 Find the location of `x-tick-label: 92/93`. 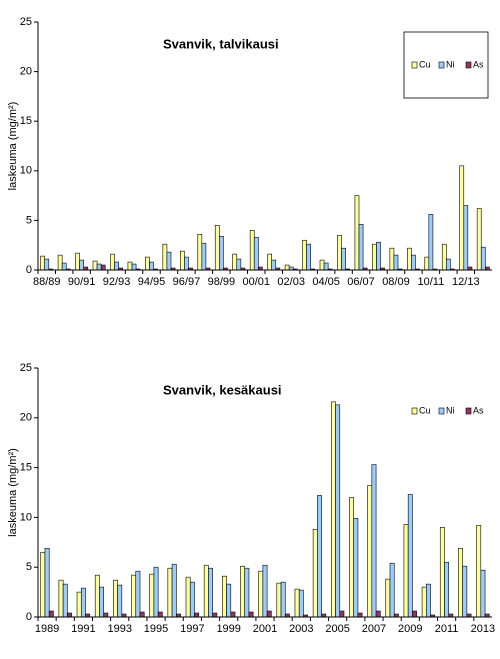

x-tick-label: 92/93 is located at coordinates (117, 282).